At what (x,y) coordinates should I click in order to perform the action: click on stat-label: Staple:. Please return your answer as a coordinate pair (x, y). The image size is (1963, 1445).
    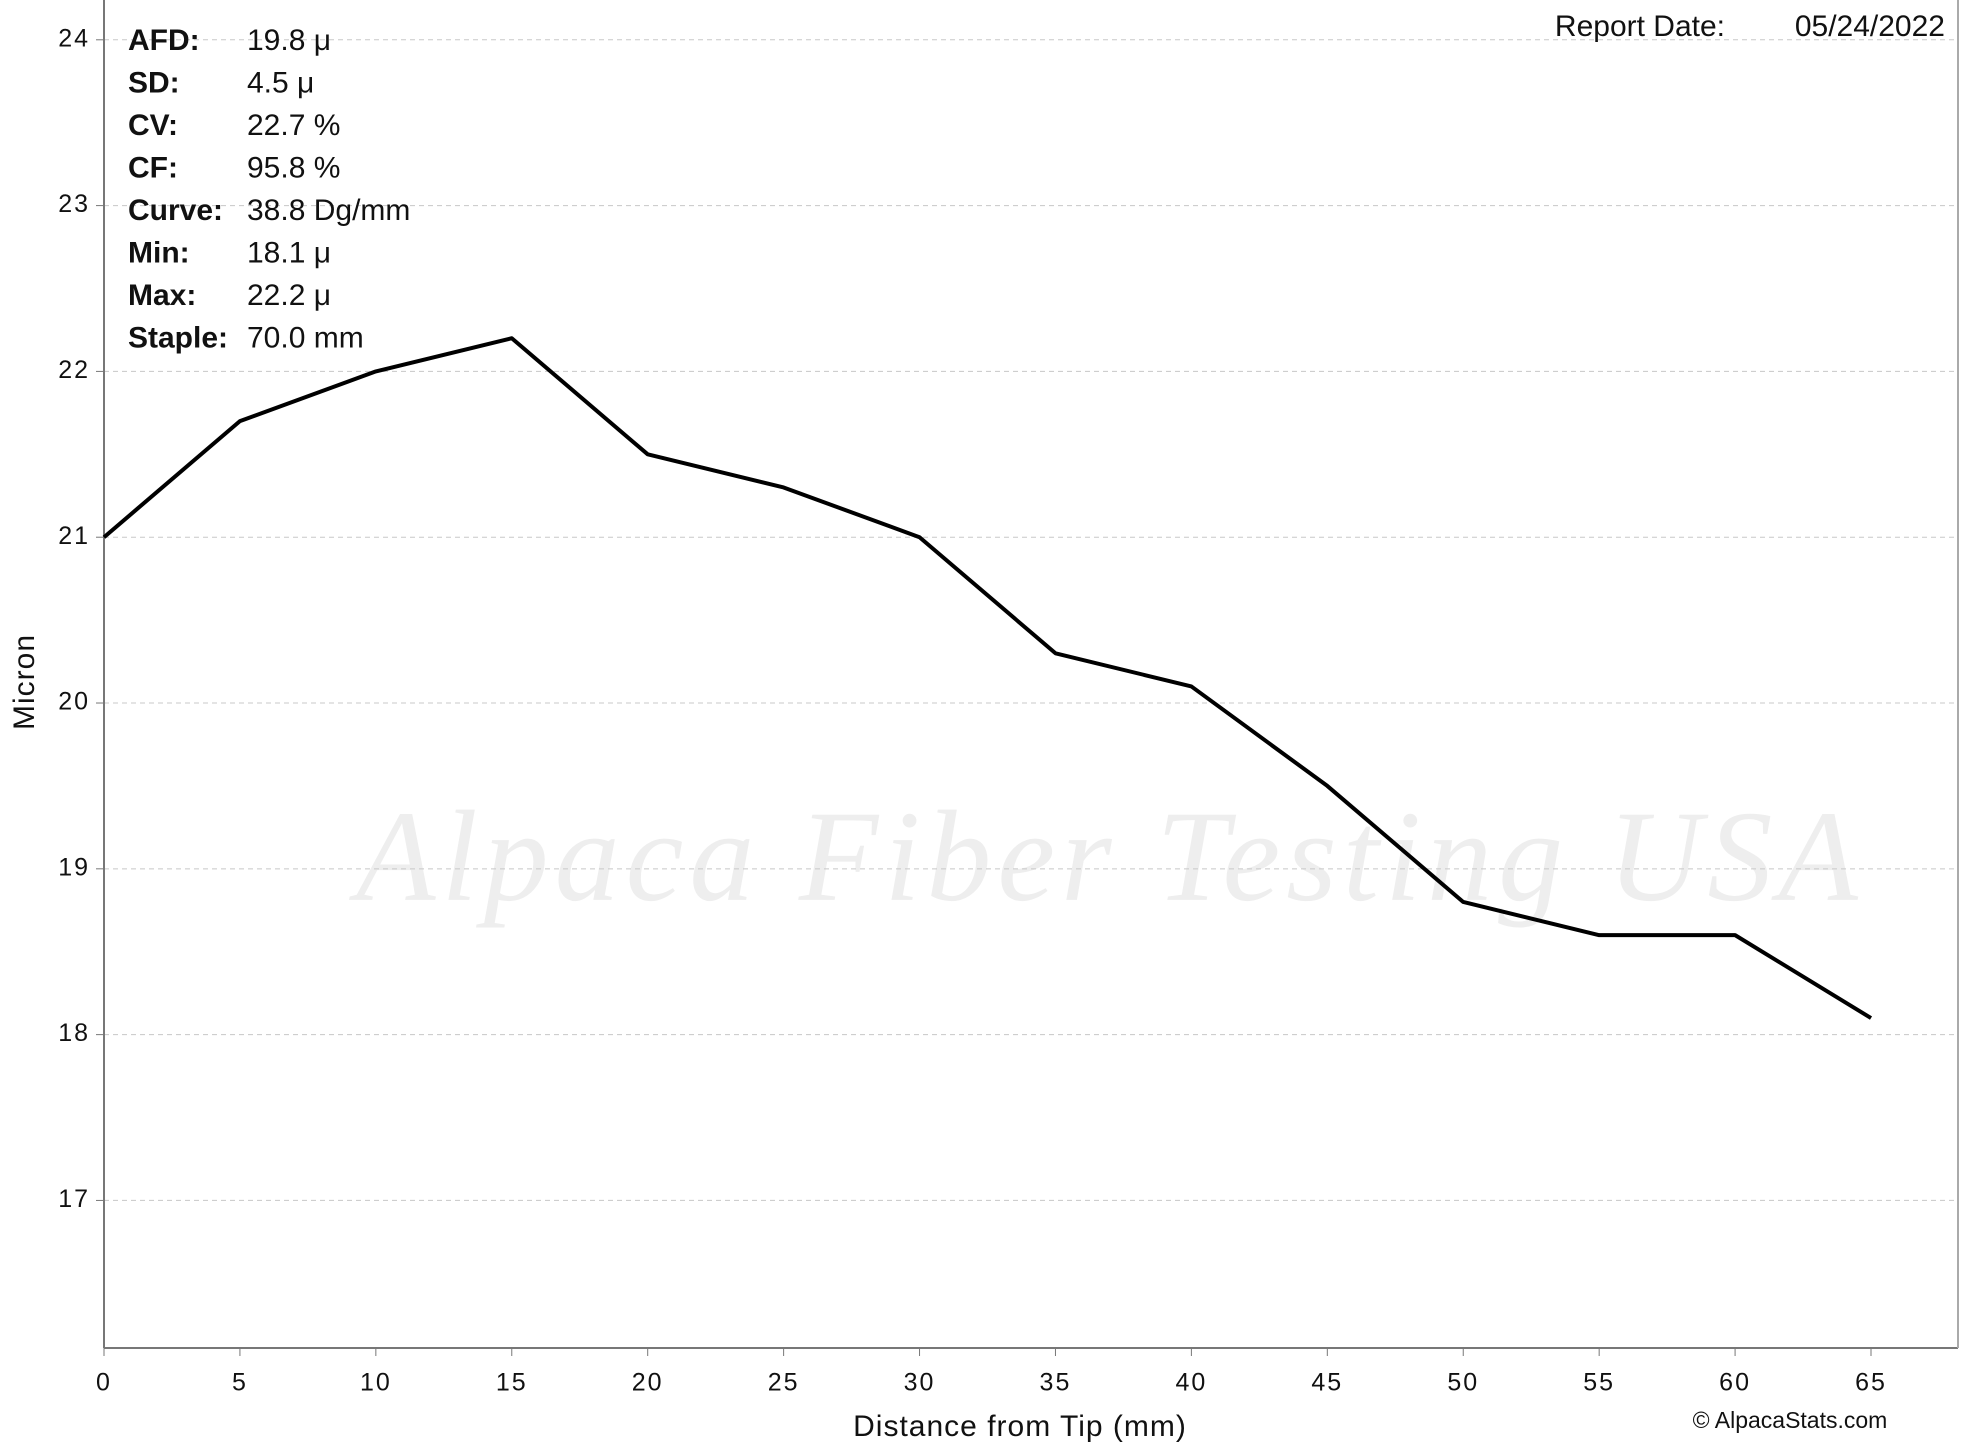
    Looking at the image, I should click on (178, 337).